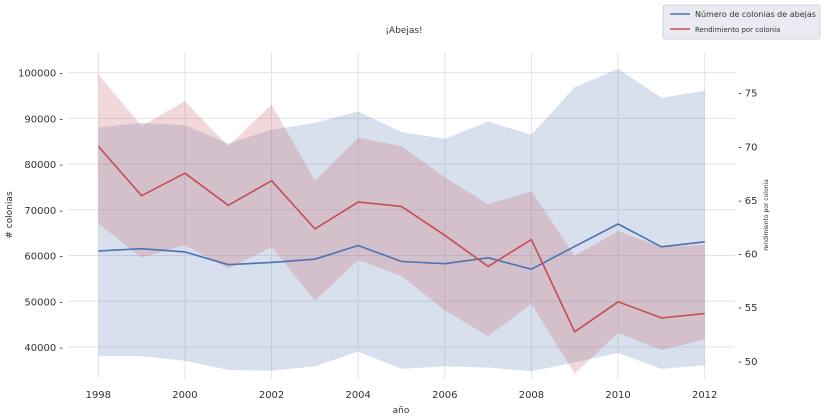 The height and width of the screenshot is (420, 825). Describe the element at coordinates (271, 395) in the screenshot. I see `x-tick-label: 2002` at that location.